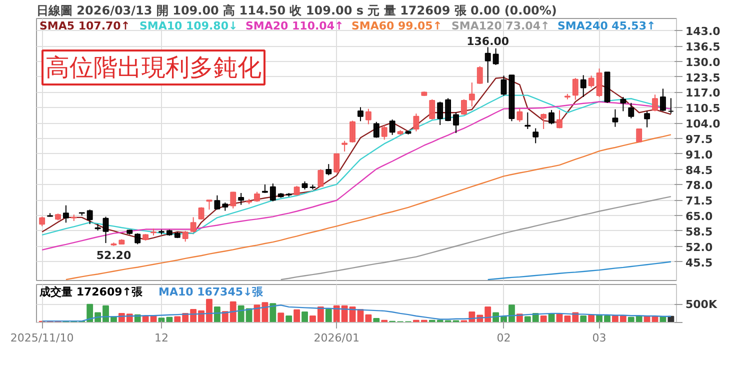  Describe the element at coordinates (699, 185) in the screenshot. I see `y-tick-label: 78.0` at that location.